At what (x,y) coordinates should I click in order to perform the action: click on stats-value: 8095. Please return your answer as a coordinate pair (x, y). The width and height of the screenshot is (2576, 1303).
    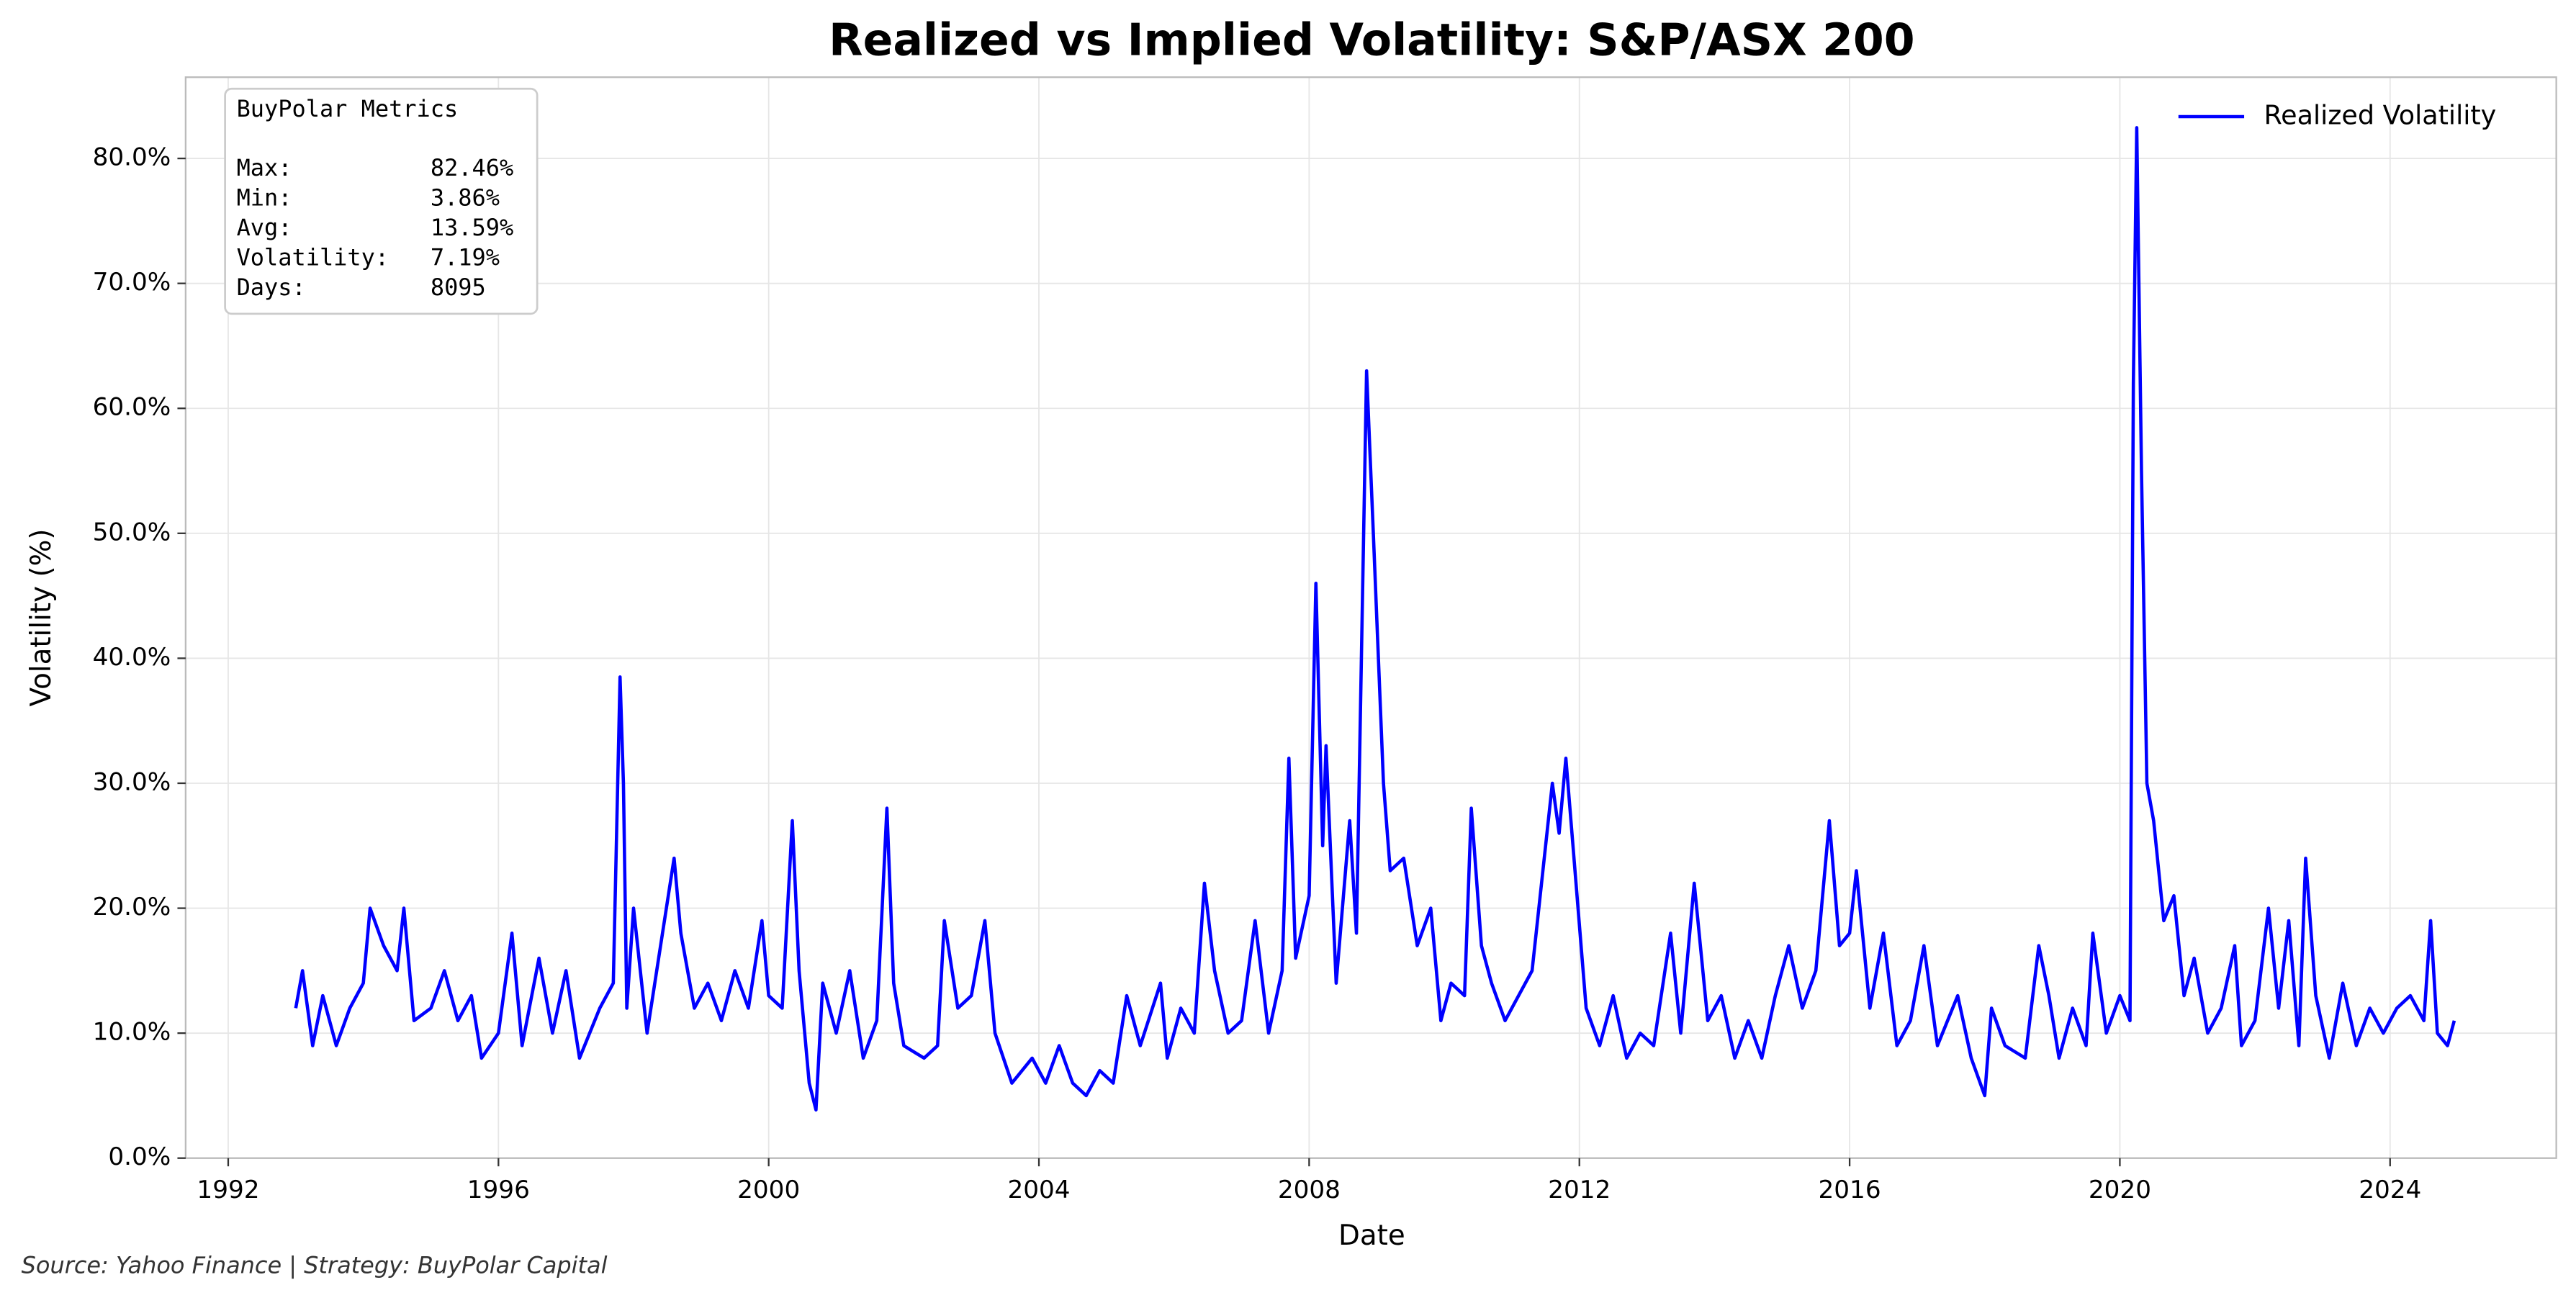
    Looking at the image, I should click on (458, 287).